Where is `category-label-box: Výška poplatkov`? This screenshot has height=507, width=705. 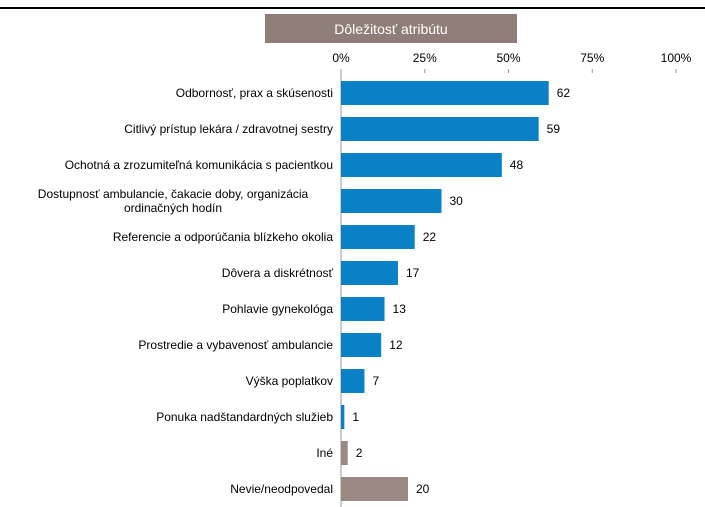
category-label-box: Výška poplatkov is located at coordinates (173, 381).